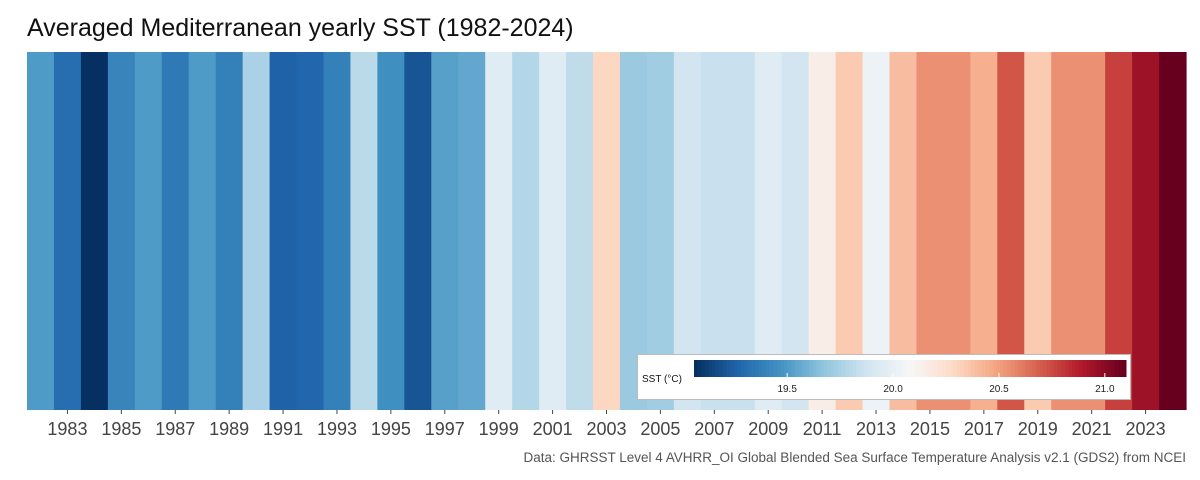  What do you see at coordinates (999, 389) in the screenshot?
I see `colorbar-tick-label: 20.5` at bounding box center [999, 389].